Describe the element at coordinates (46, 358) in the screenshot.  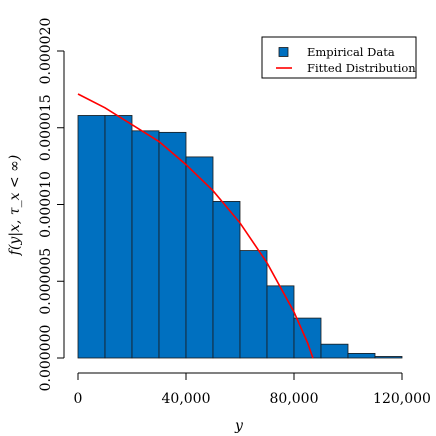
I see `y-tick-label: 0.000000` at that location.